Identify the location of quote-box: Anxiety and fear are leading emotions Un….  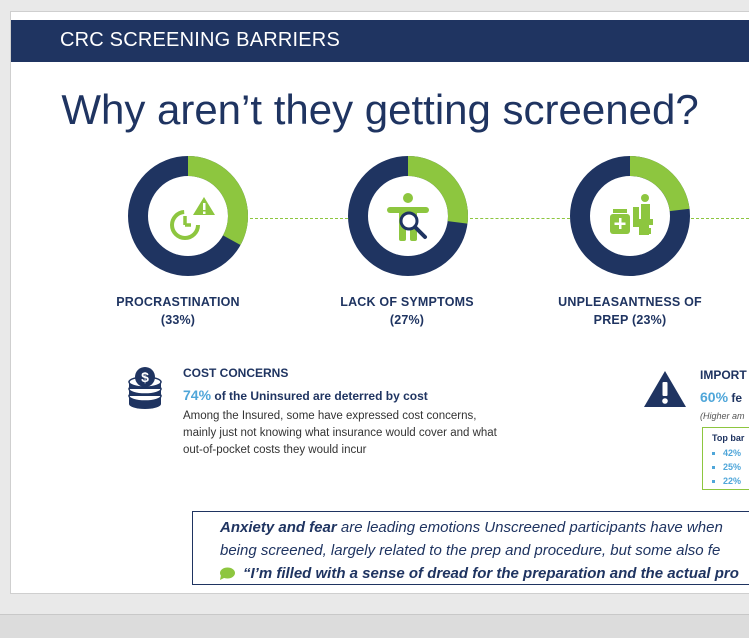
(470, 548).